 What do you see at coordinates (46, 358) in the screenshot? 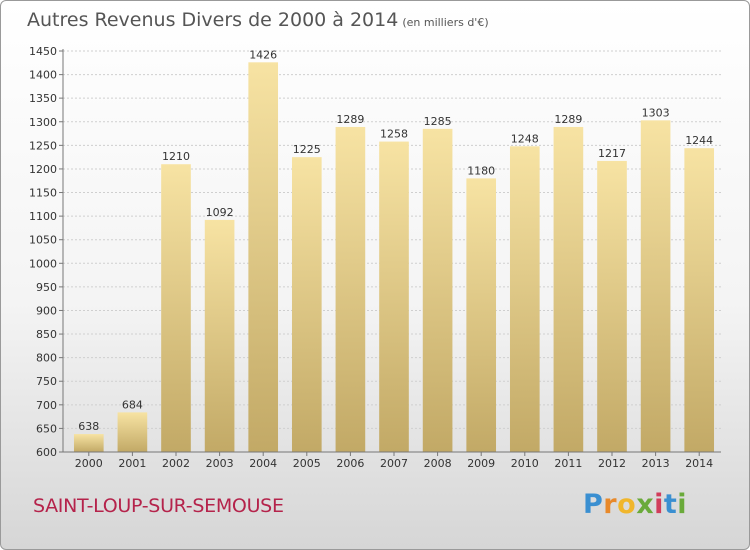
I see `y-tick-label: 800` at bounding box center [46, 358].